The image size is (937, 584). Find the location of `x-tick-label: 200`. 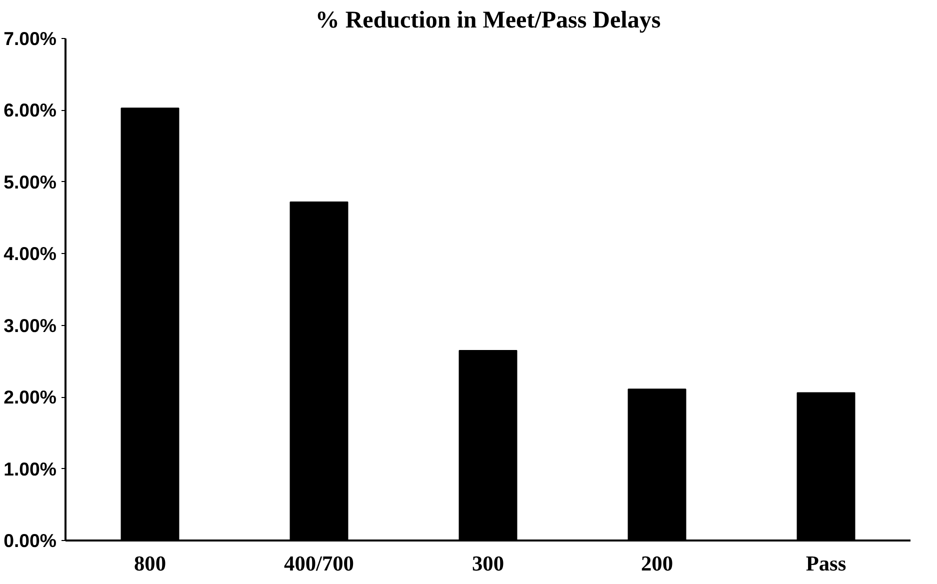

x-tick-label: 200 is located at coordinates (657, 564).